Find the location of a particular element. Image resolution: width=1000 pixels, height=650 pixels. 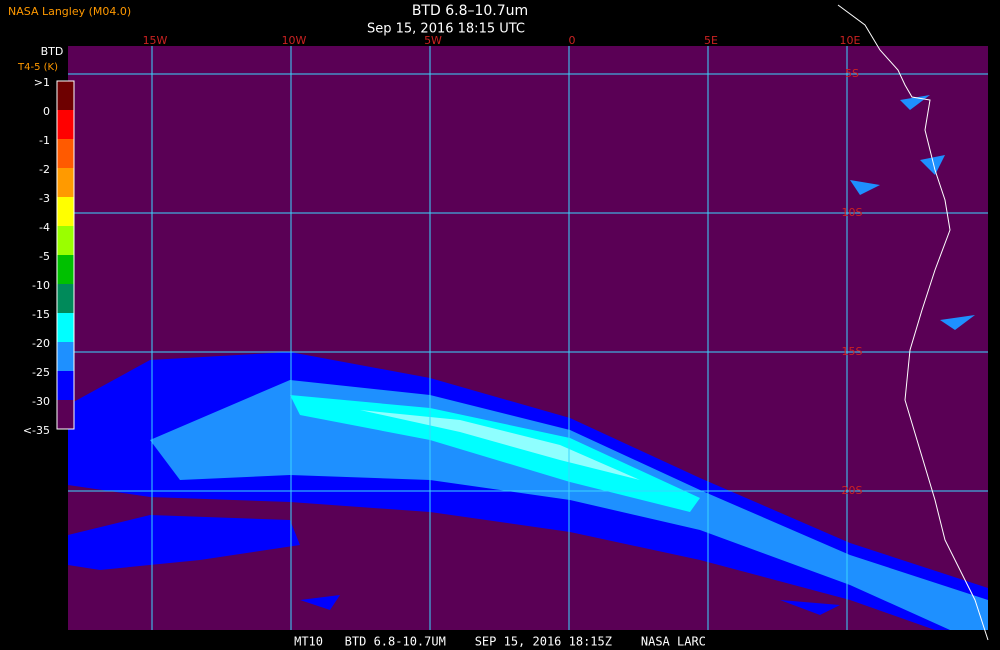

colorbar-frame is located at coordinates (65, 255).